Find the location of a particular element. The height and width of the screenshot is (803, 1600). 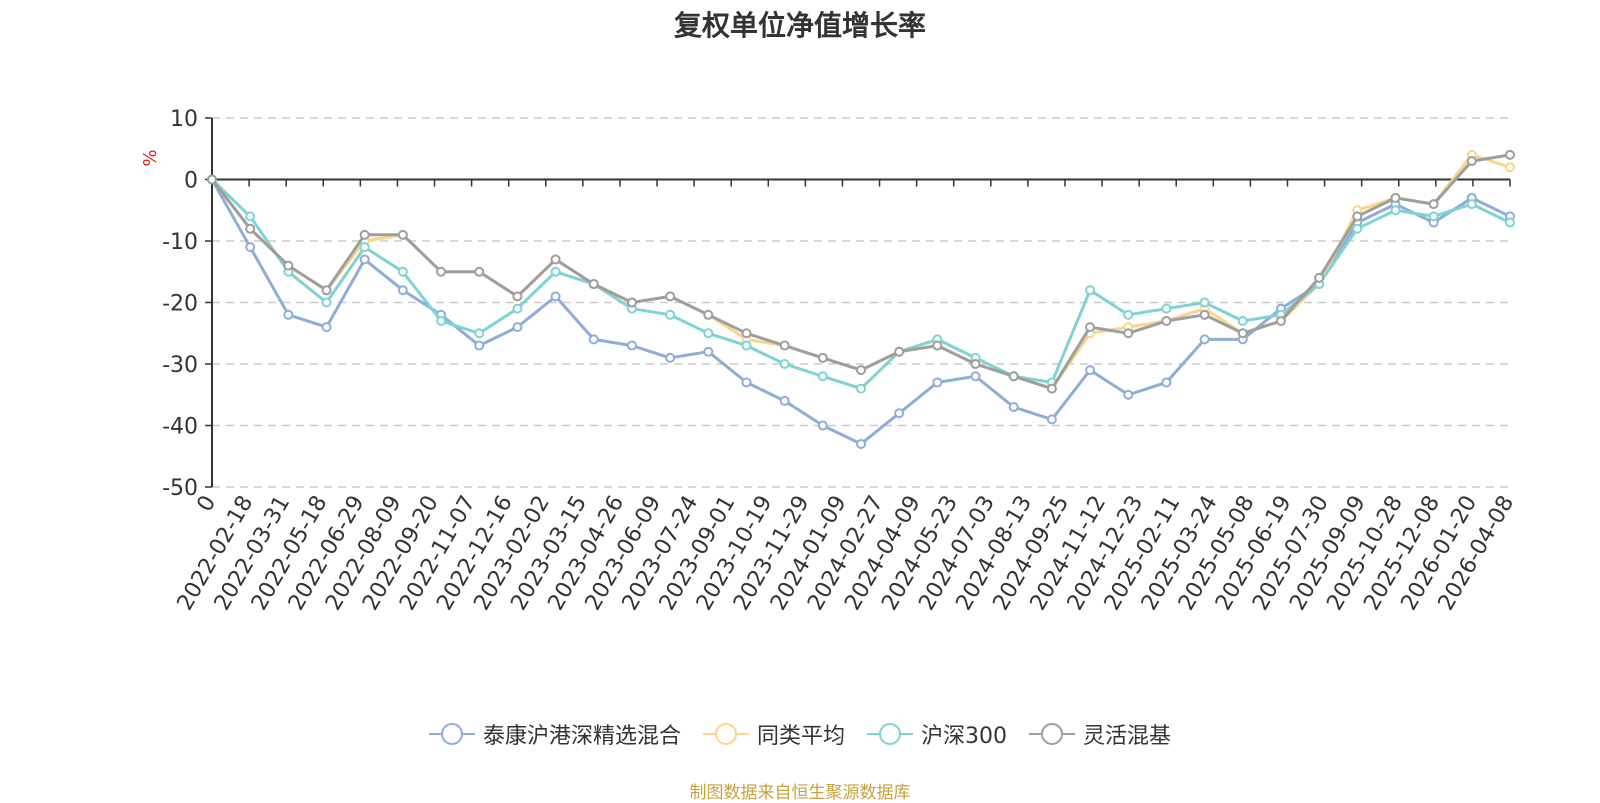

legend-label: 泰康沪港深精选混合 is located at coordinates (581, 736).